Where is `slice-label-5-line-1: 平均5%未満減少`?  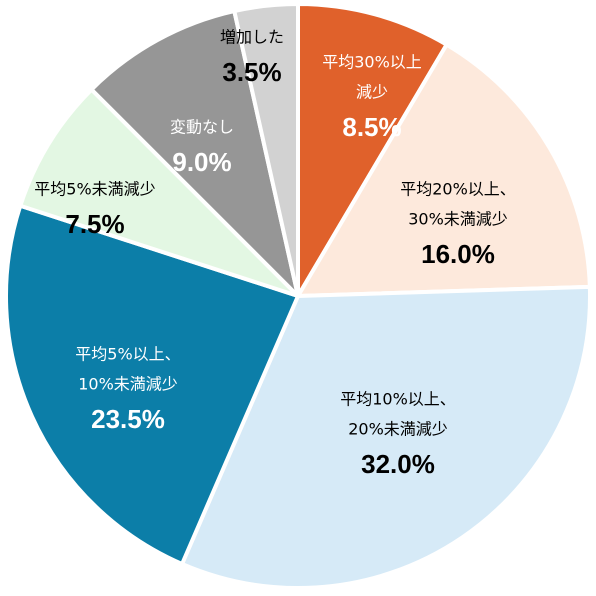
slice-label-5-line-1: 平均5%未満減少 is located at coordinates (94, 189).